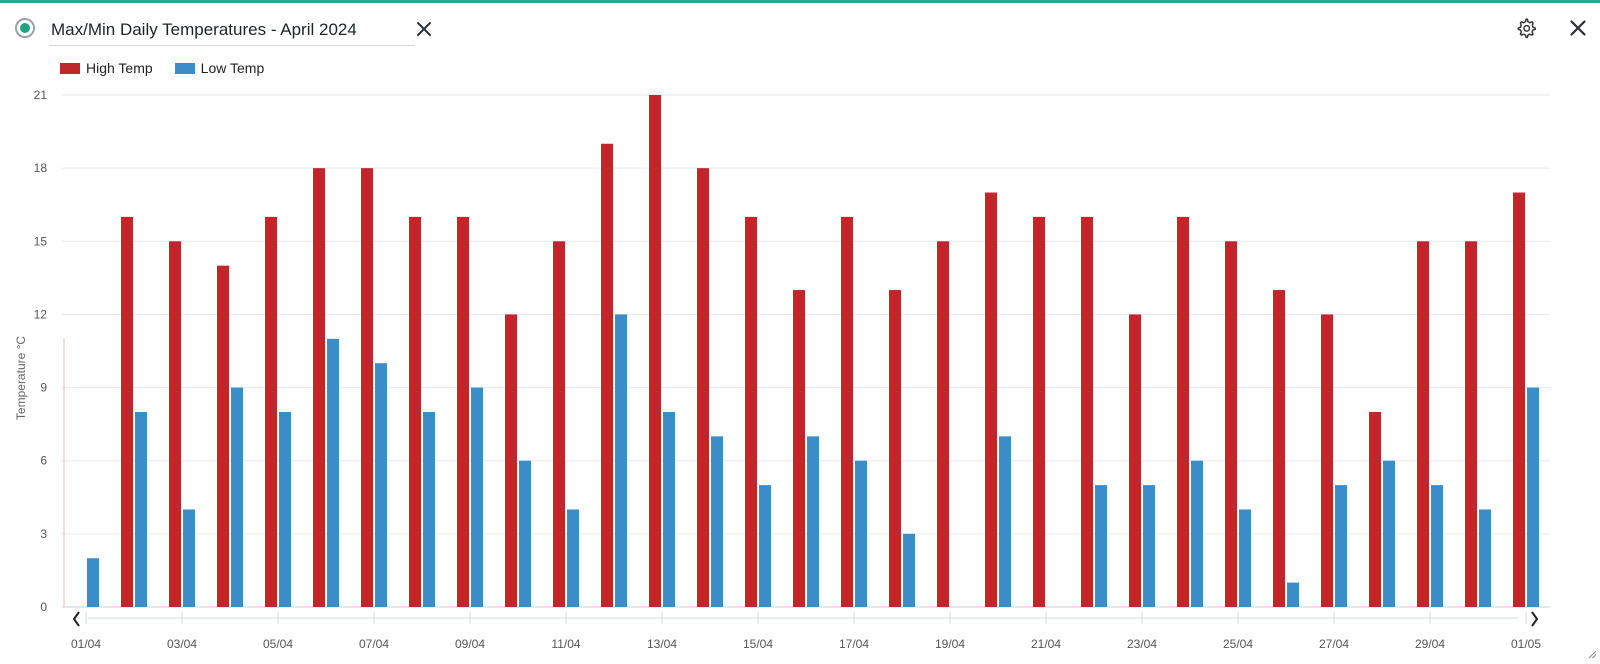  What do you see at coordinates (374, 644) in the screenshot?
I see `x-tick-label: 07/04` at bounding box center [374, 644].